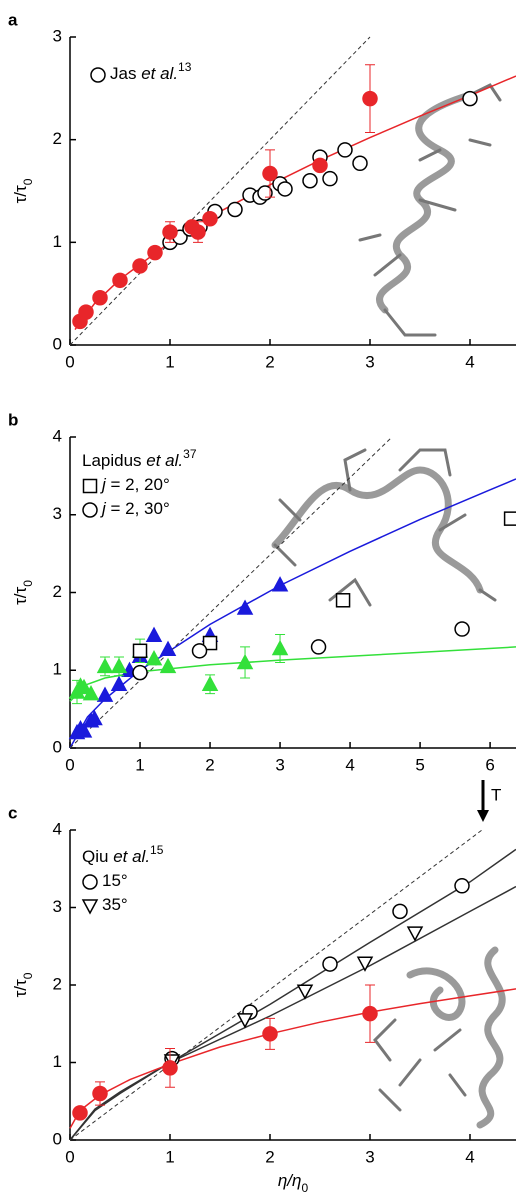 The width and height of the screenshot is (516, 1193). What do you see at coordinates (97, 856) in the screenshot?
I see `text-part: Qiu` at bounding box center [97, 856].